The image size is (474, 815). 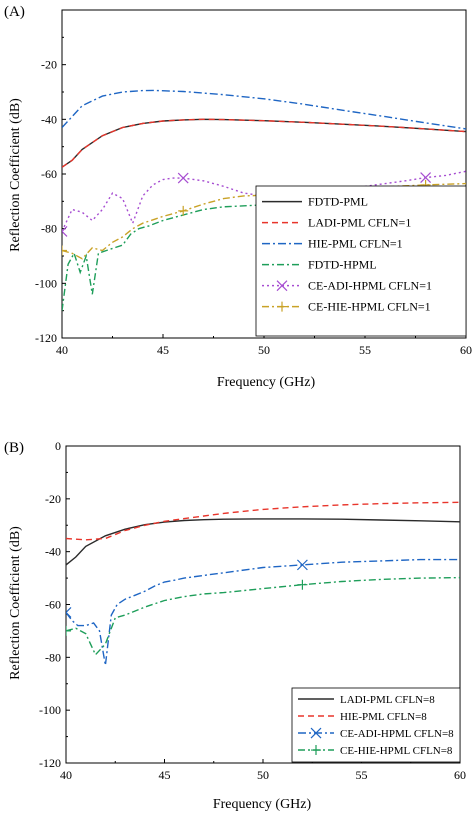 I want to click on panel-a-legend-label-5: CE-ADI-HPML CFLN=1, so click(x=370, y=286).